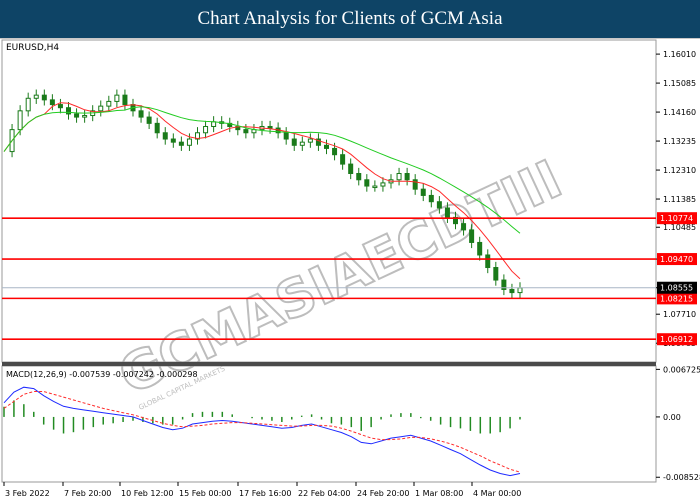 The height and width of the screenshot is (501, 700). I want to click on current-price-label: 1.08555, so click(676, 288).